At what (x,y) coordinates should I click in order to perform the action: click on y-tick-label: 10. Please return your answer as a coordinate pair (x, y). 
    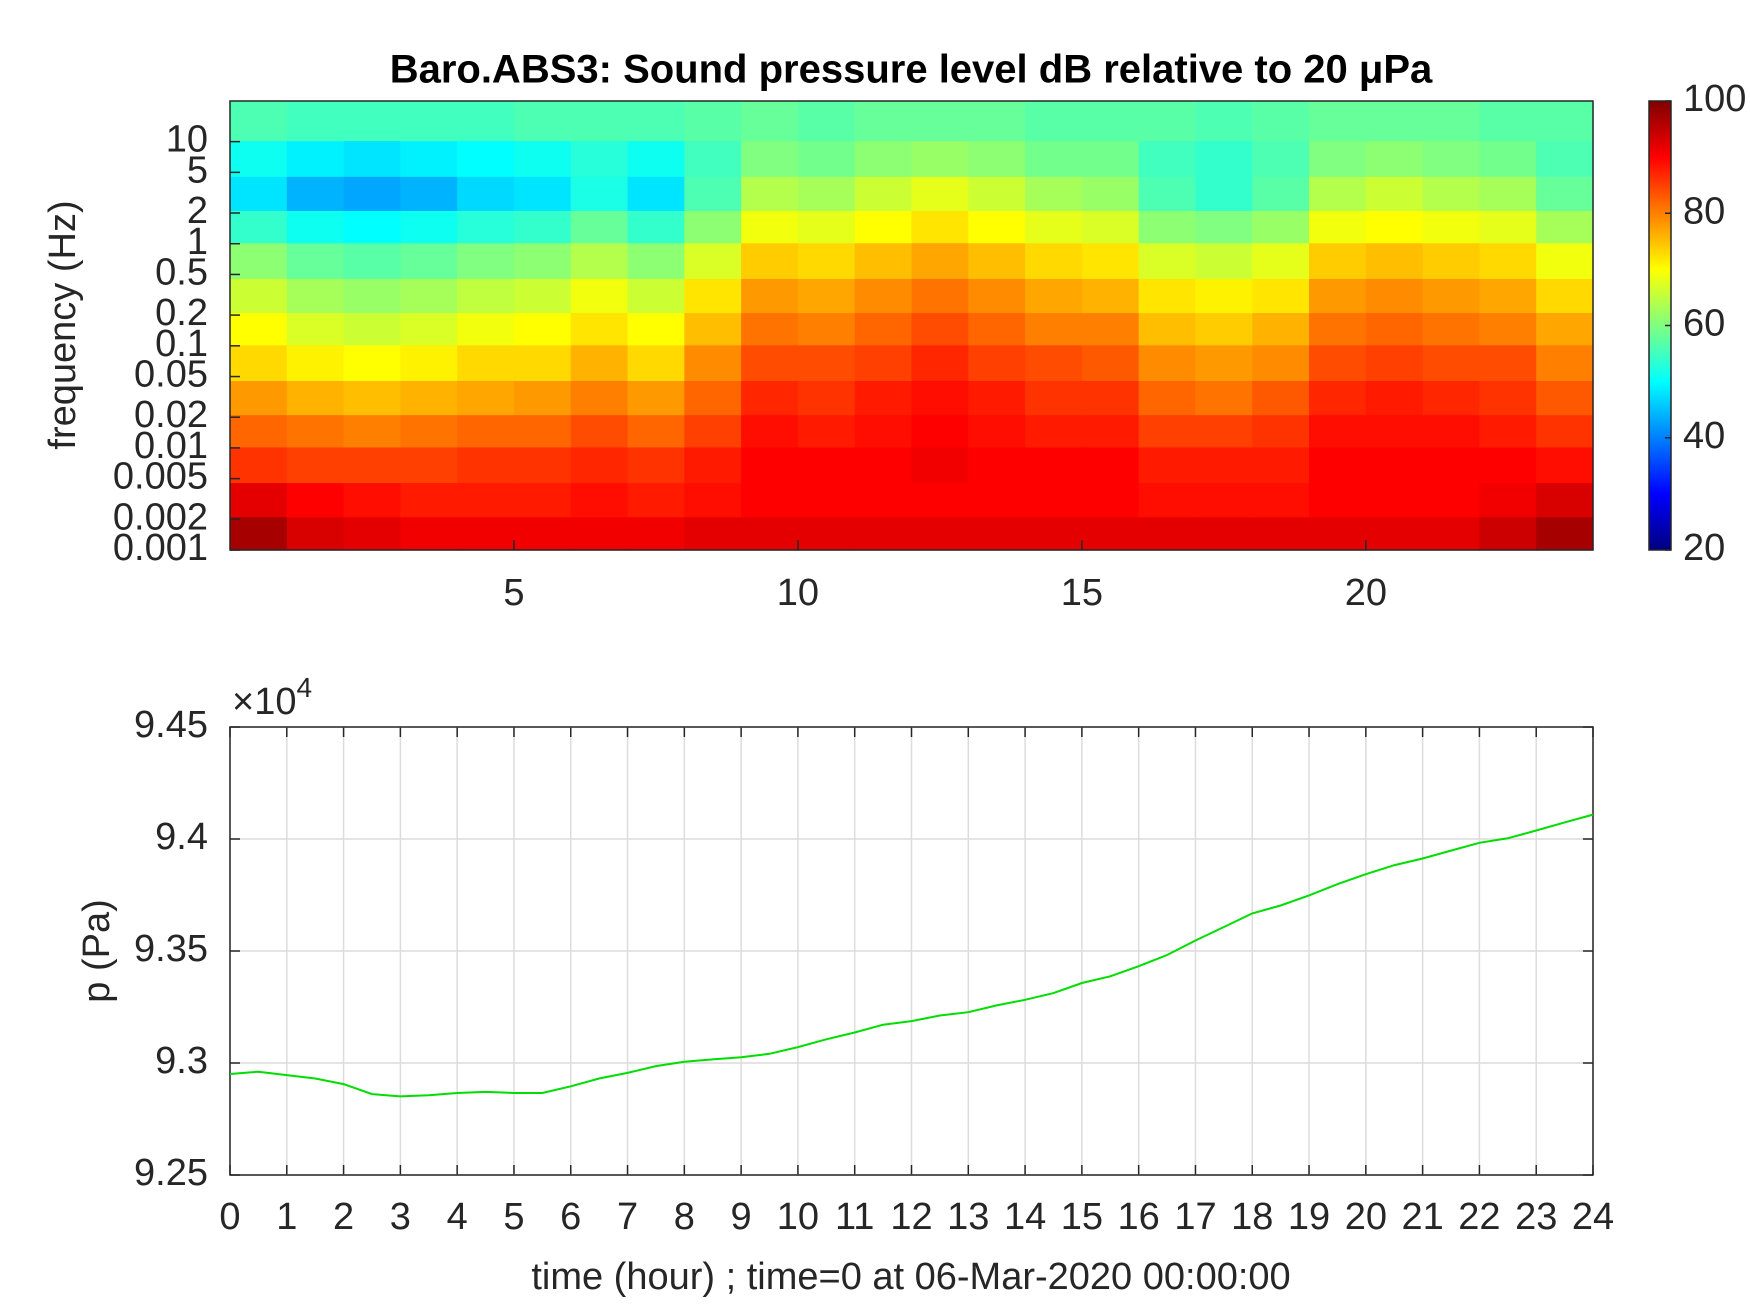
    Looking at the image, I should click on (187, 140).